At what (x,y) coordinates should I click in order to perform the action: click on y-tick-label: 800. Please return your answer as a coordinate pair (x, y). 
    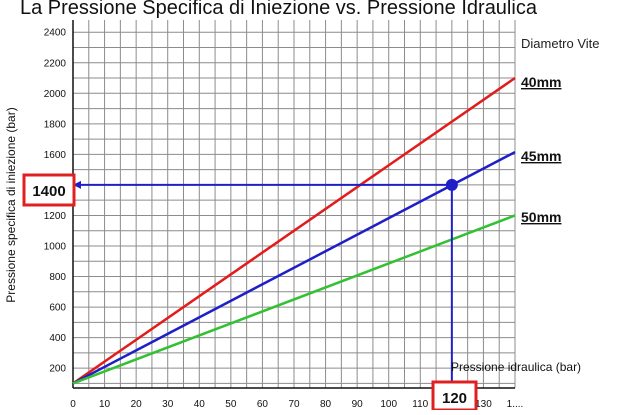
    Looking at the image, I should click on (57, 277).